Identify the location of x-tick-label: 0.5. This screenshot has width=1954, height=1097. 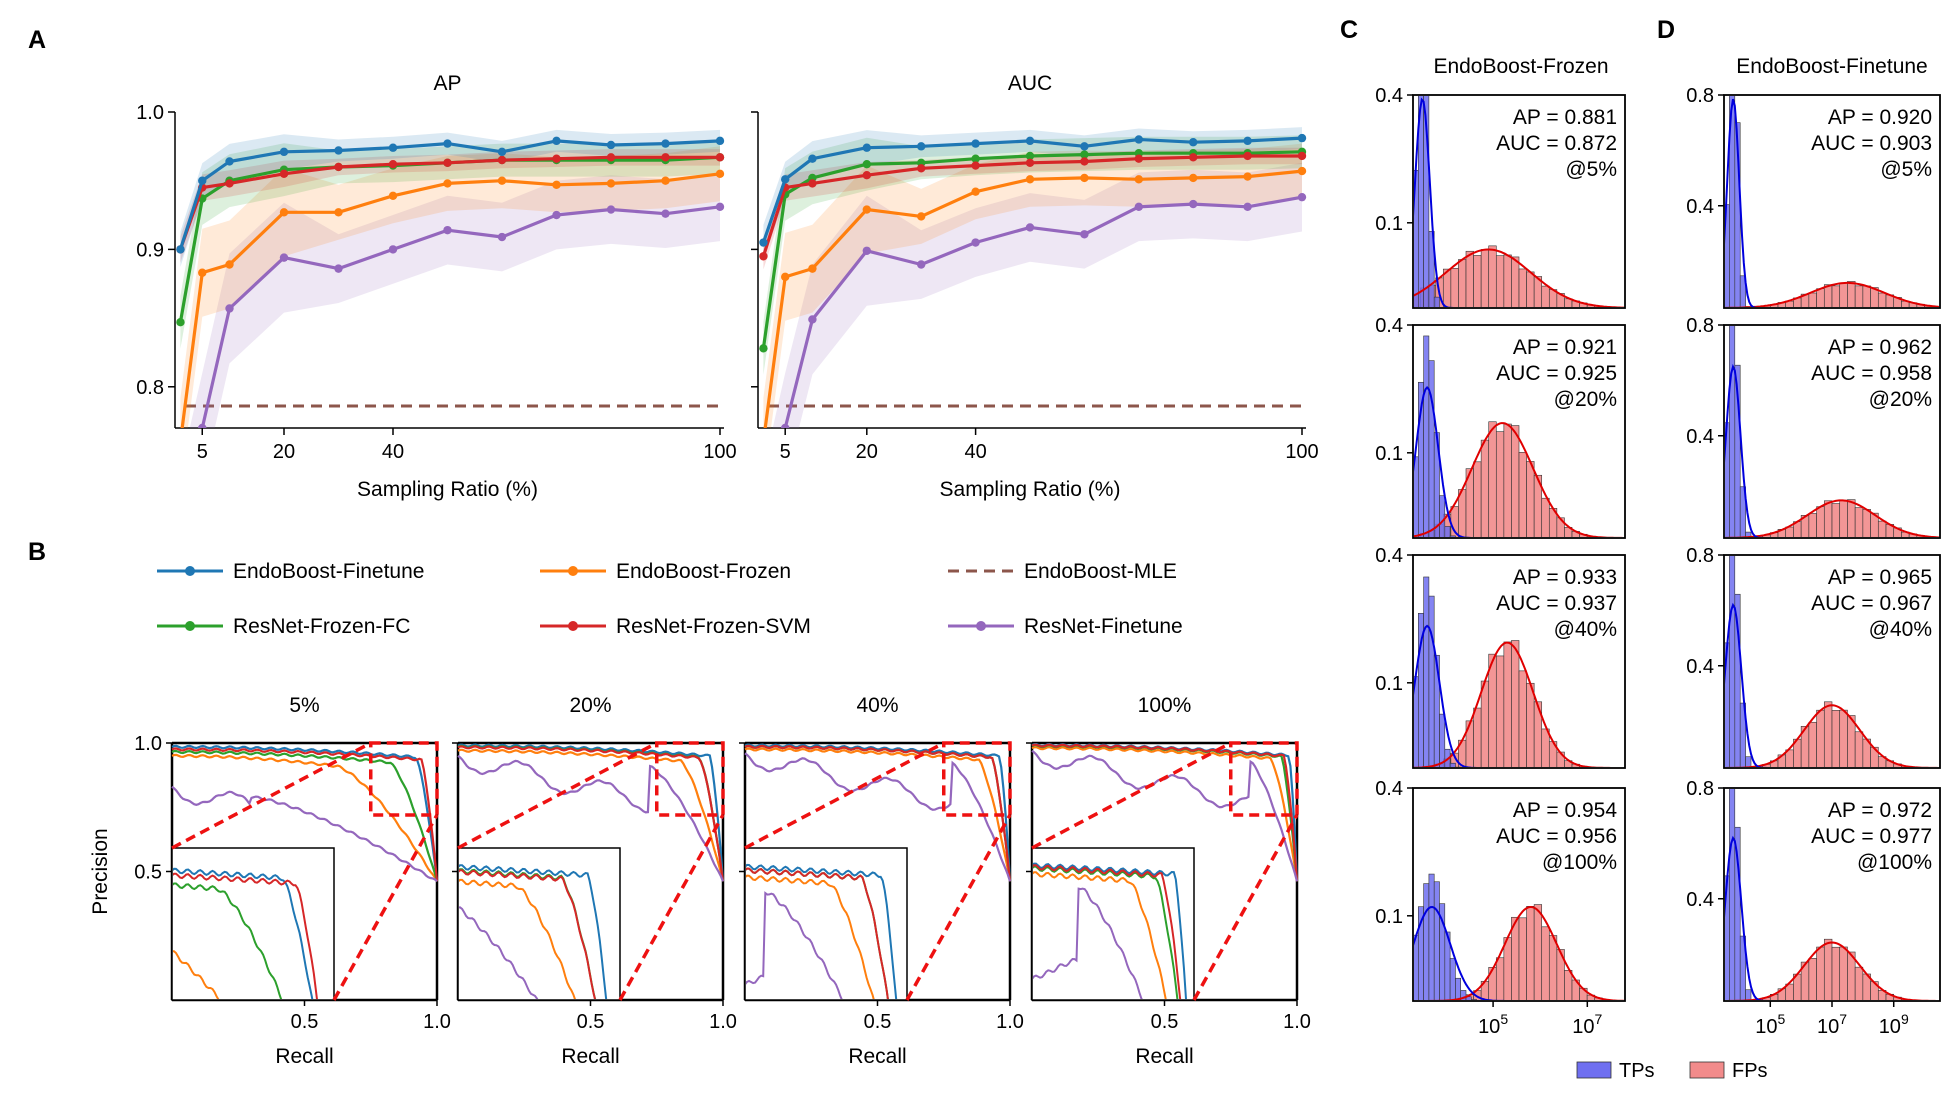
(1165, 1022).